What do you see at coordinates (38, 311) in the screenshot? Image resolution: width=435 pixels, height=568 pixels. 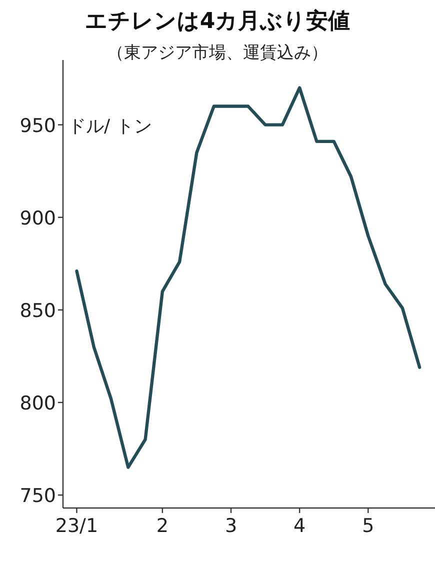 I see `y-tick-label: 850` at bounding box center [38, 311].